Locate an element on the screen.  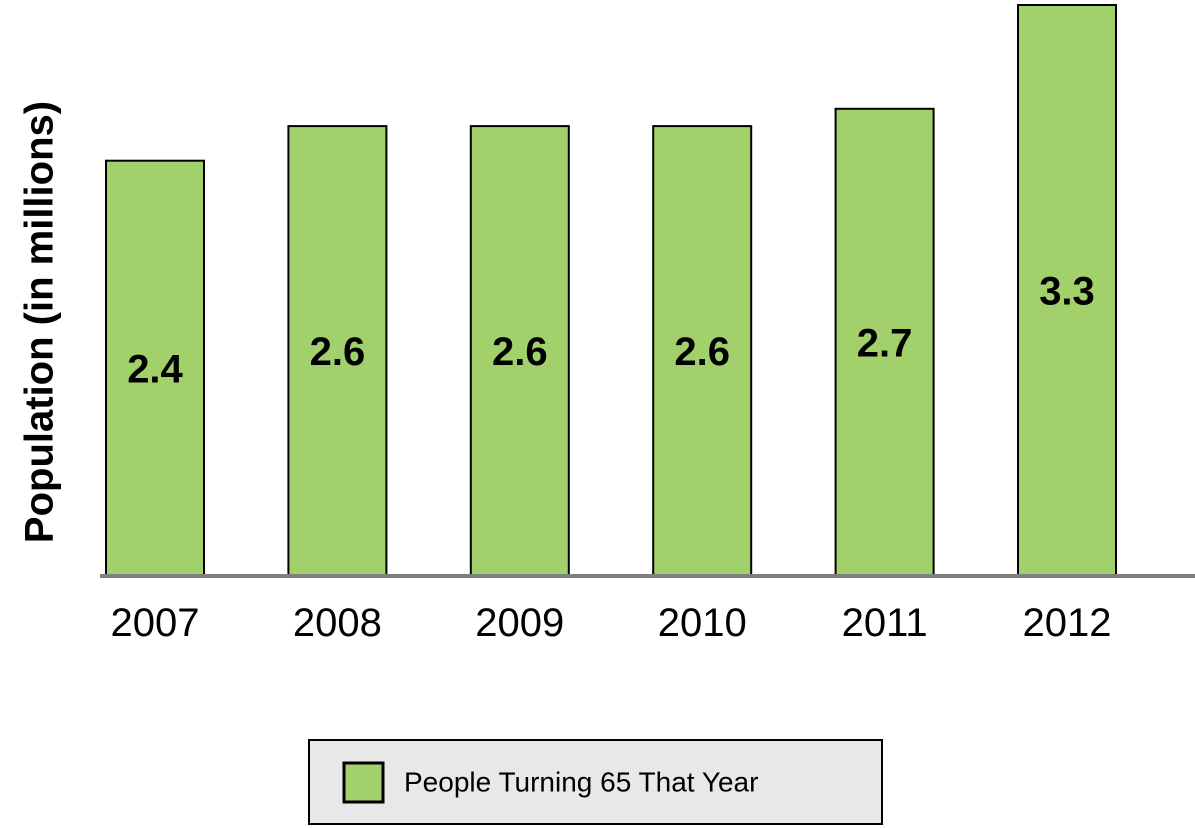
x-tick-labels: 2007 2008 2009 2010 2011 2012 is located at coordinates (611, 623).